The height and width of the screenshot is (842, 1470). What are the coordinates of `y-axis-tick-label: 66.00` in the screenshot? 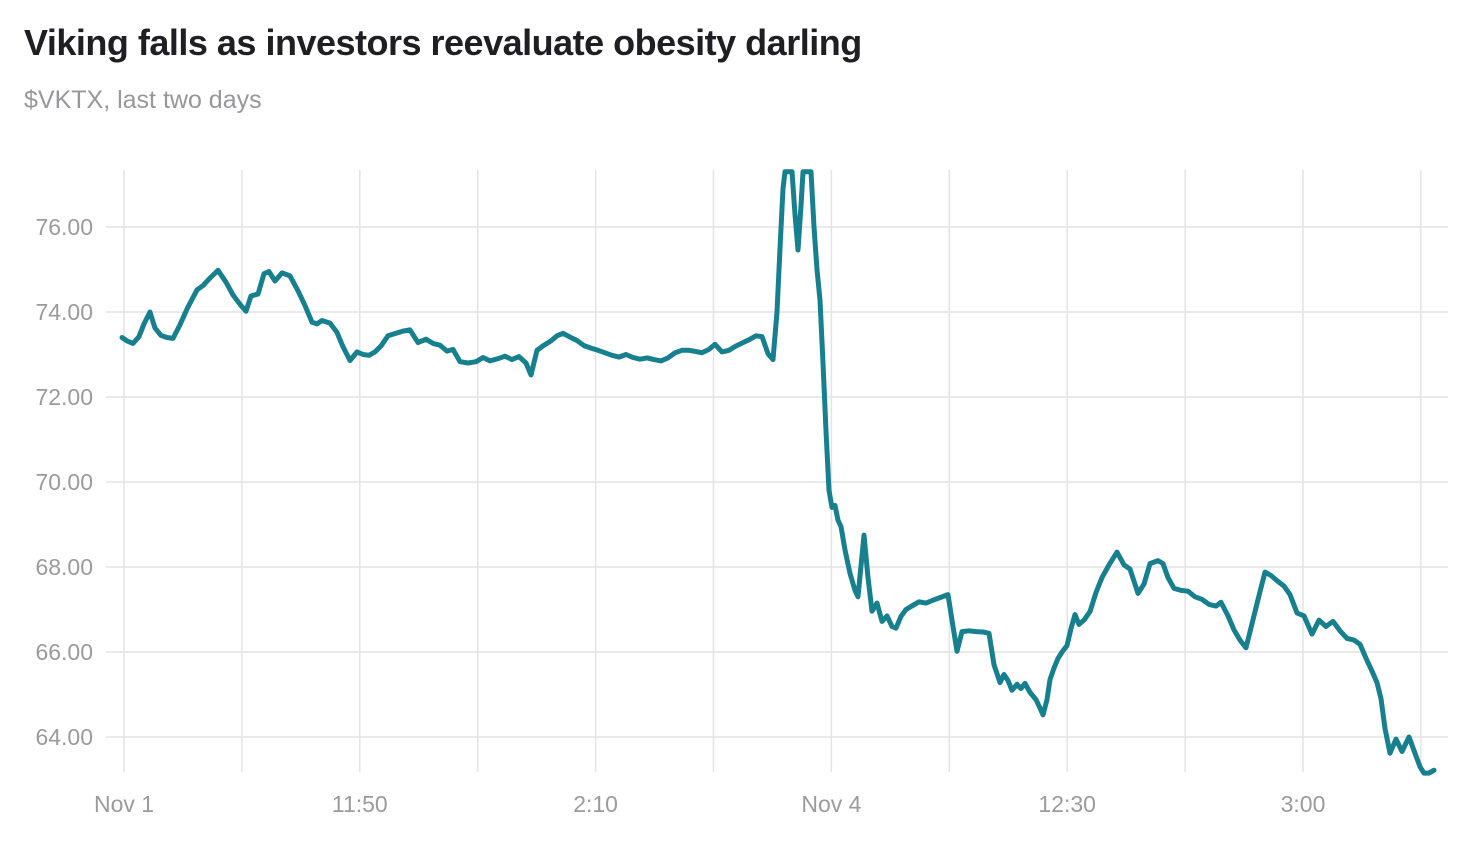 It's located at (64, 652).